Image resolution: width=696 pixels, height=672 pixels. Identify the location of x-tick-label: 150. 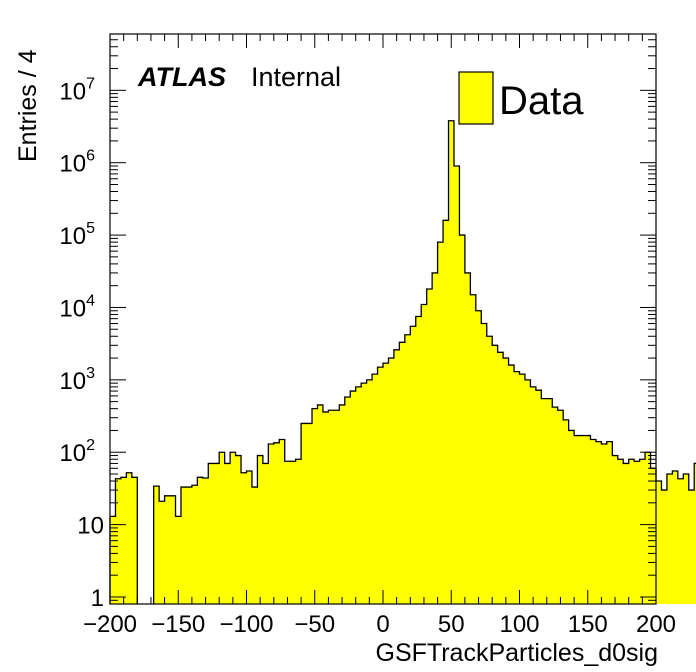
(588, 624).